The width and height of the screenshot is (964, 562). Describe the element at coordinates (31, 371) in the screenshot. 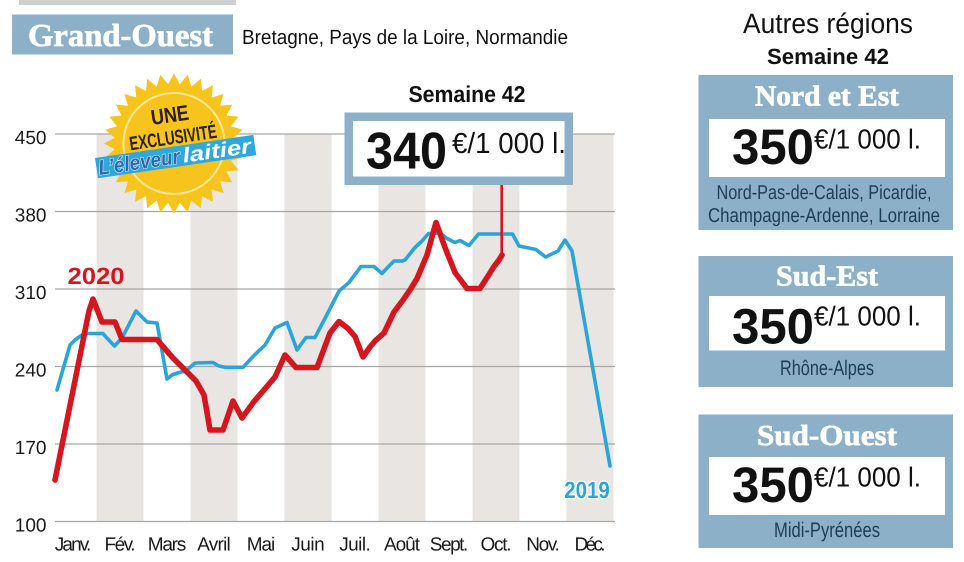

I see `svg-text: 240` at that location.